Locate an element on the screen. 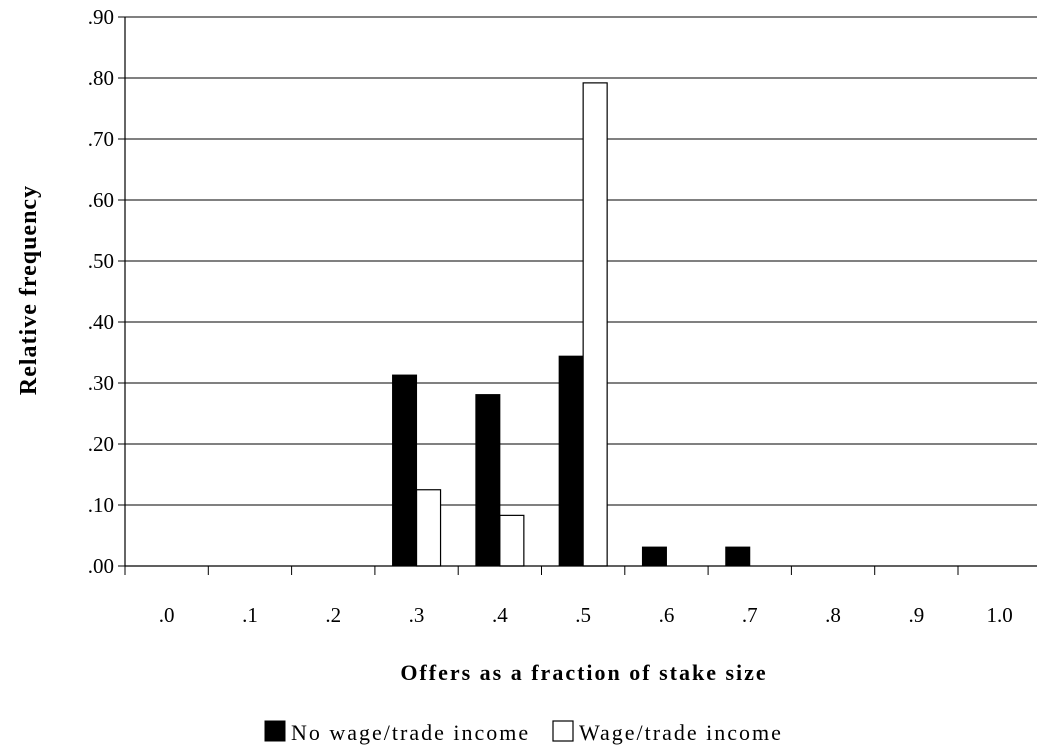  y-tick-label: .20 is located at coordinates (101, 444).